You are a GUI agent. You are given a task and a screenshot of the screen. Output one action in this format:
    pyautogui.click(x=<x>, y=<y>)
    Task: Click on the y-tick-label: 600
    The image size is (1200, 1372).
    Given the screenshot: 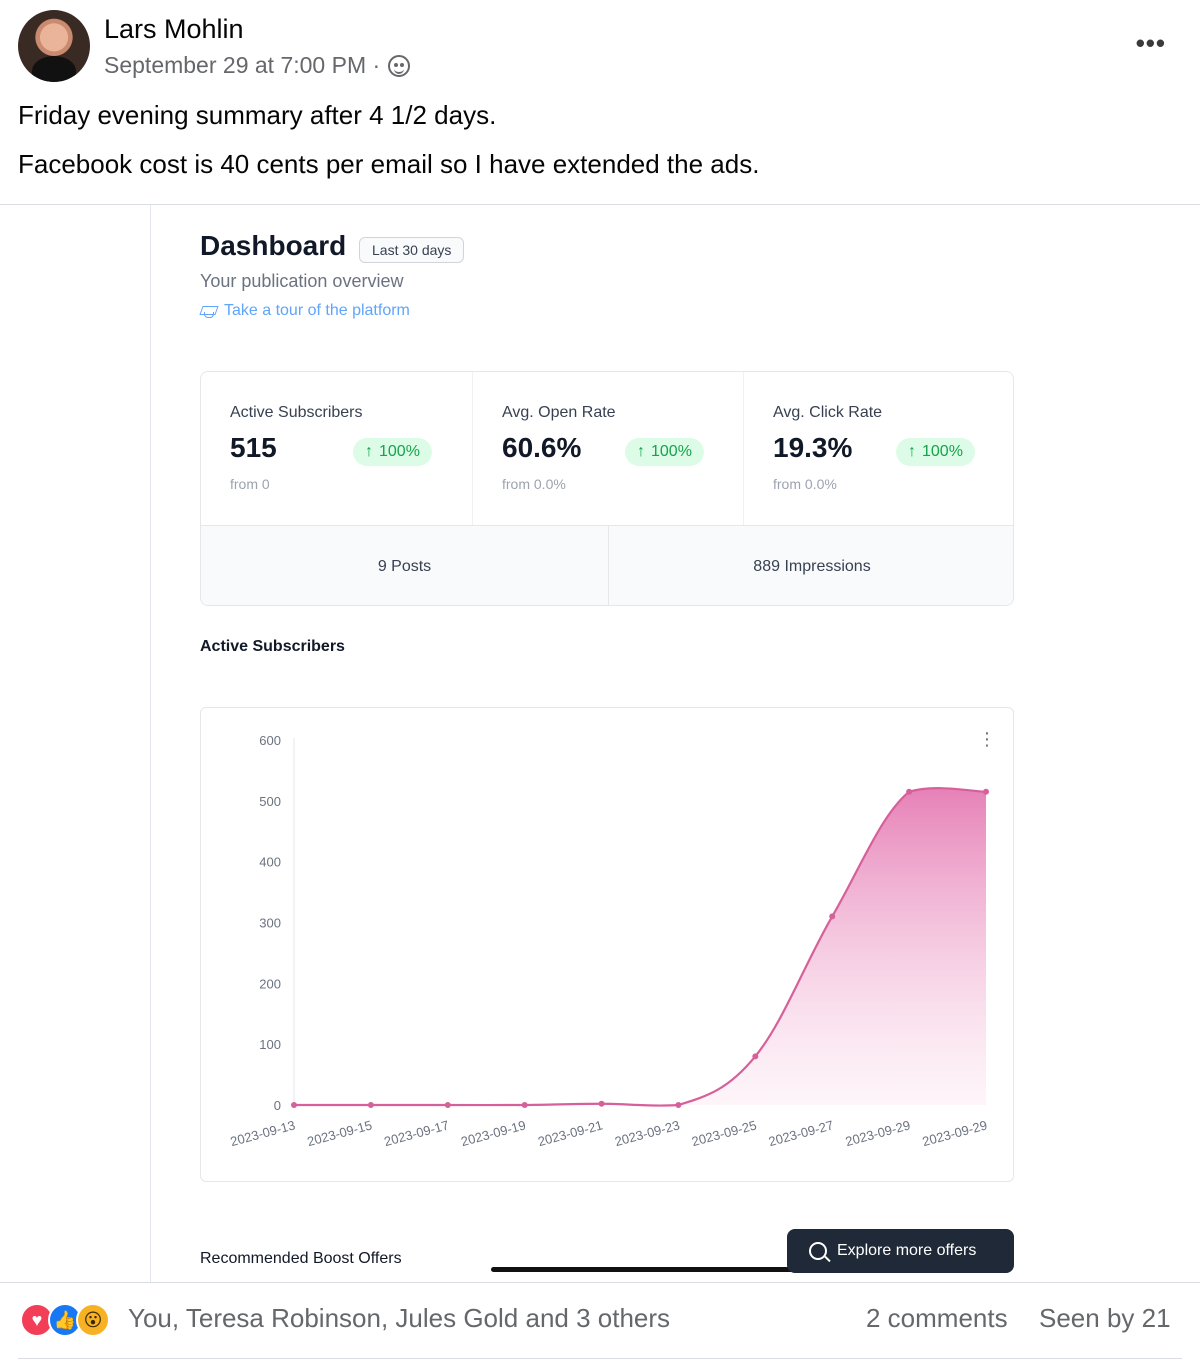 What is the action you would take?
    pyautogui.click(x=270, y=740)
    